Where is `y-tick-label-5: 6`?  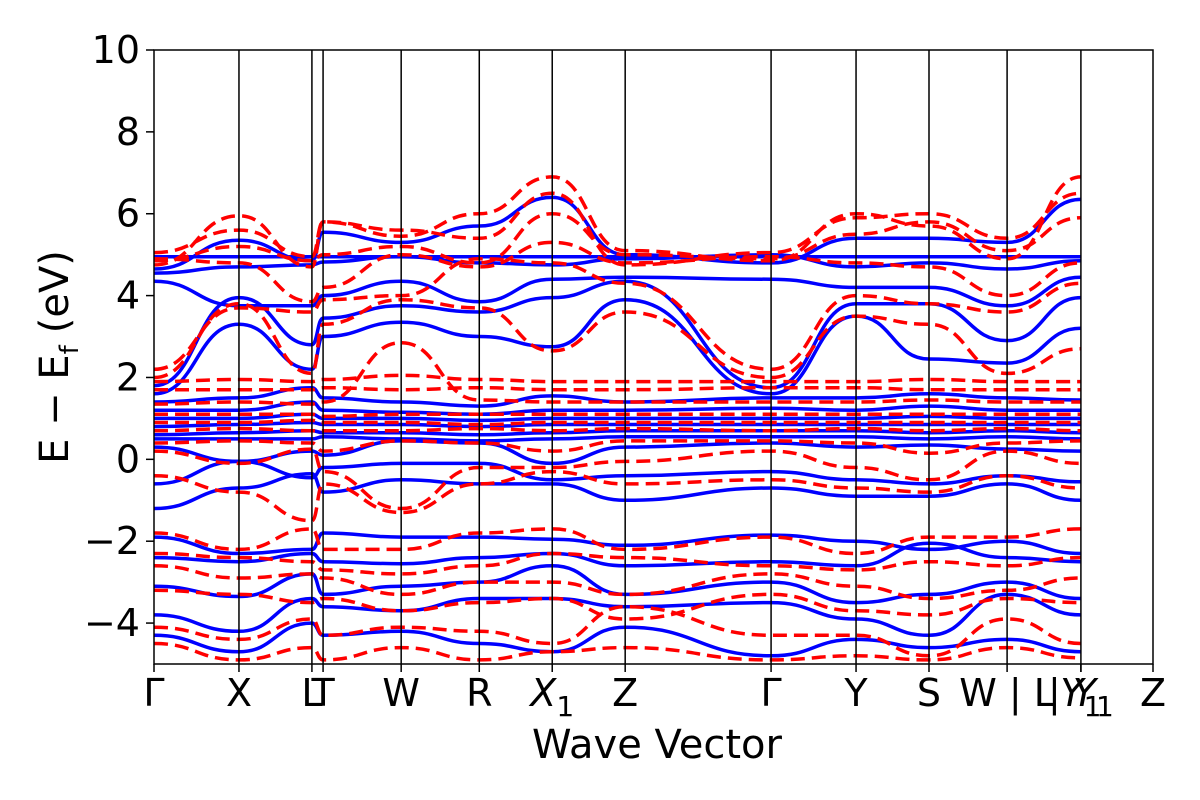 y-tick-label-5: 6 is located at coordinates (128, 214).